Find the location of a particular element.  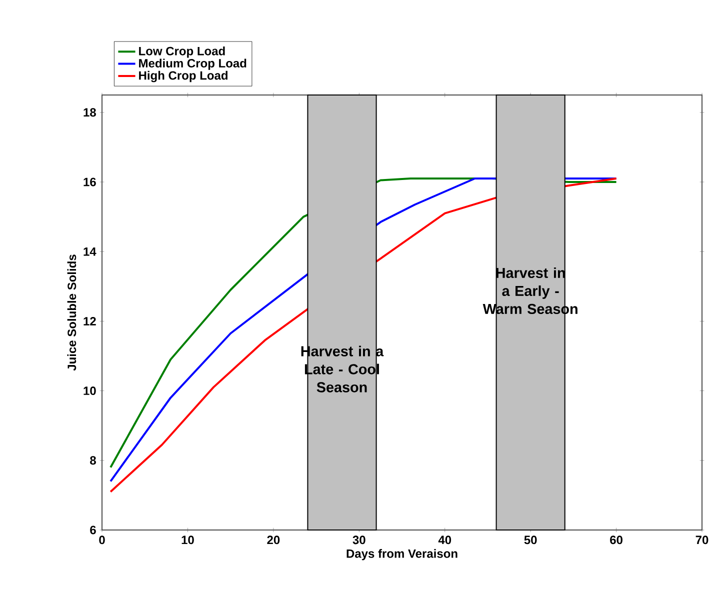

y-tick-label: 14 is located at coordinates (90, 251).